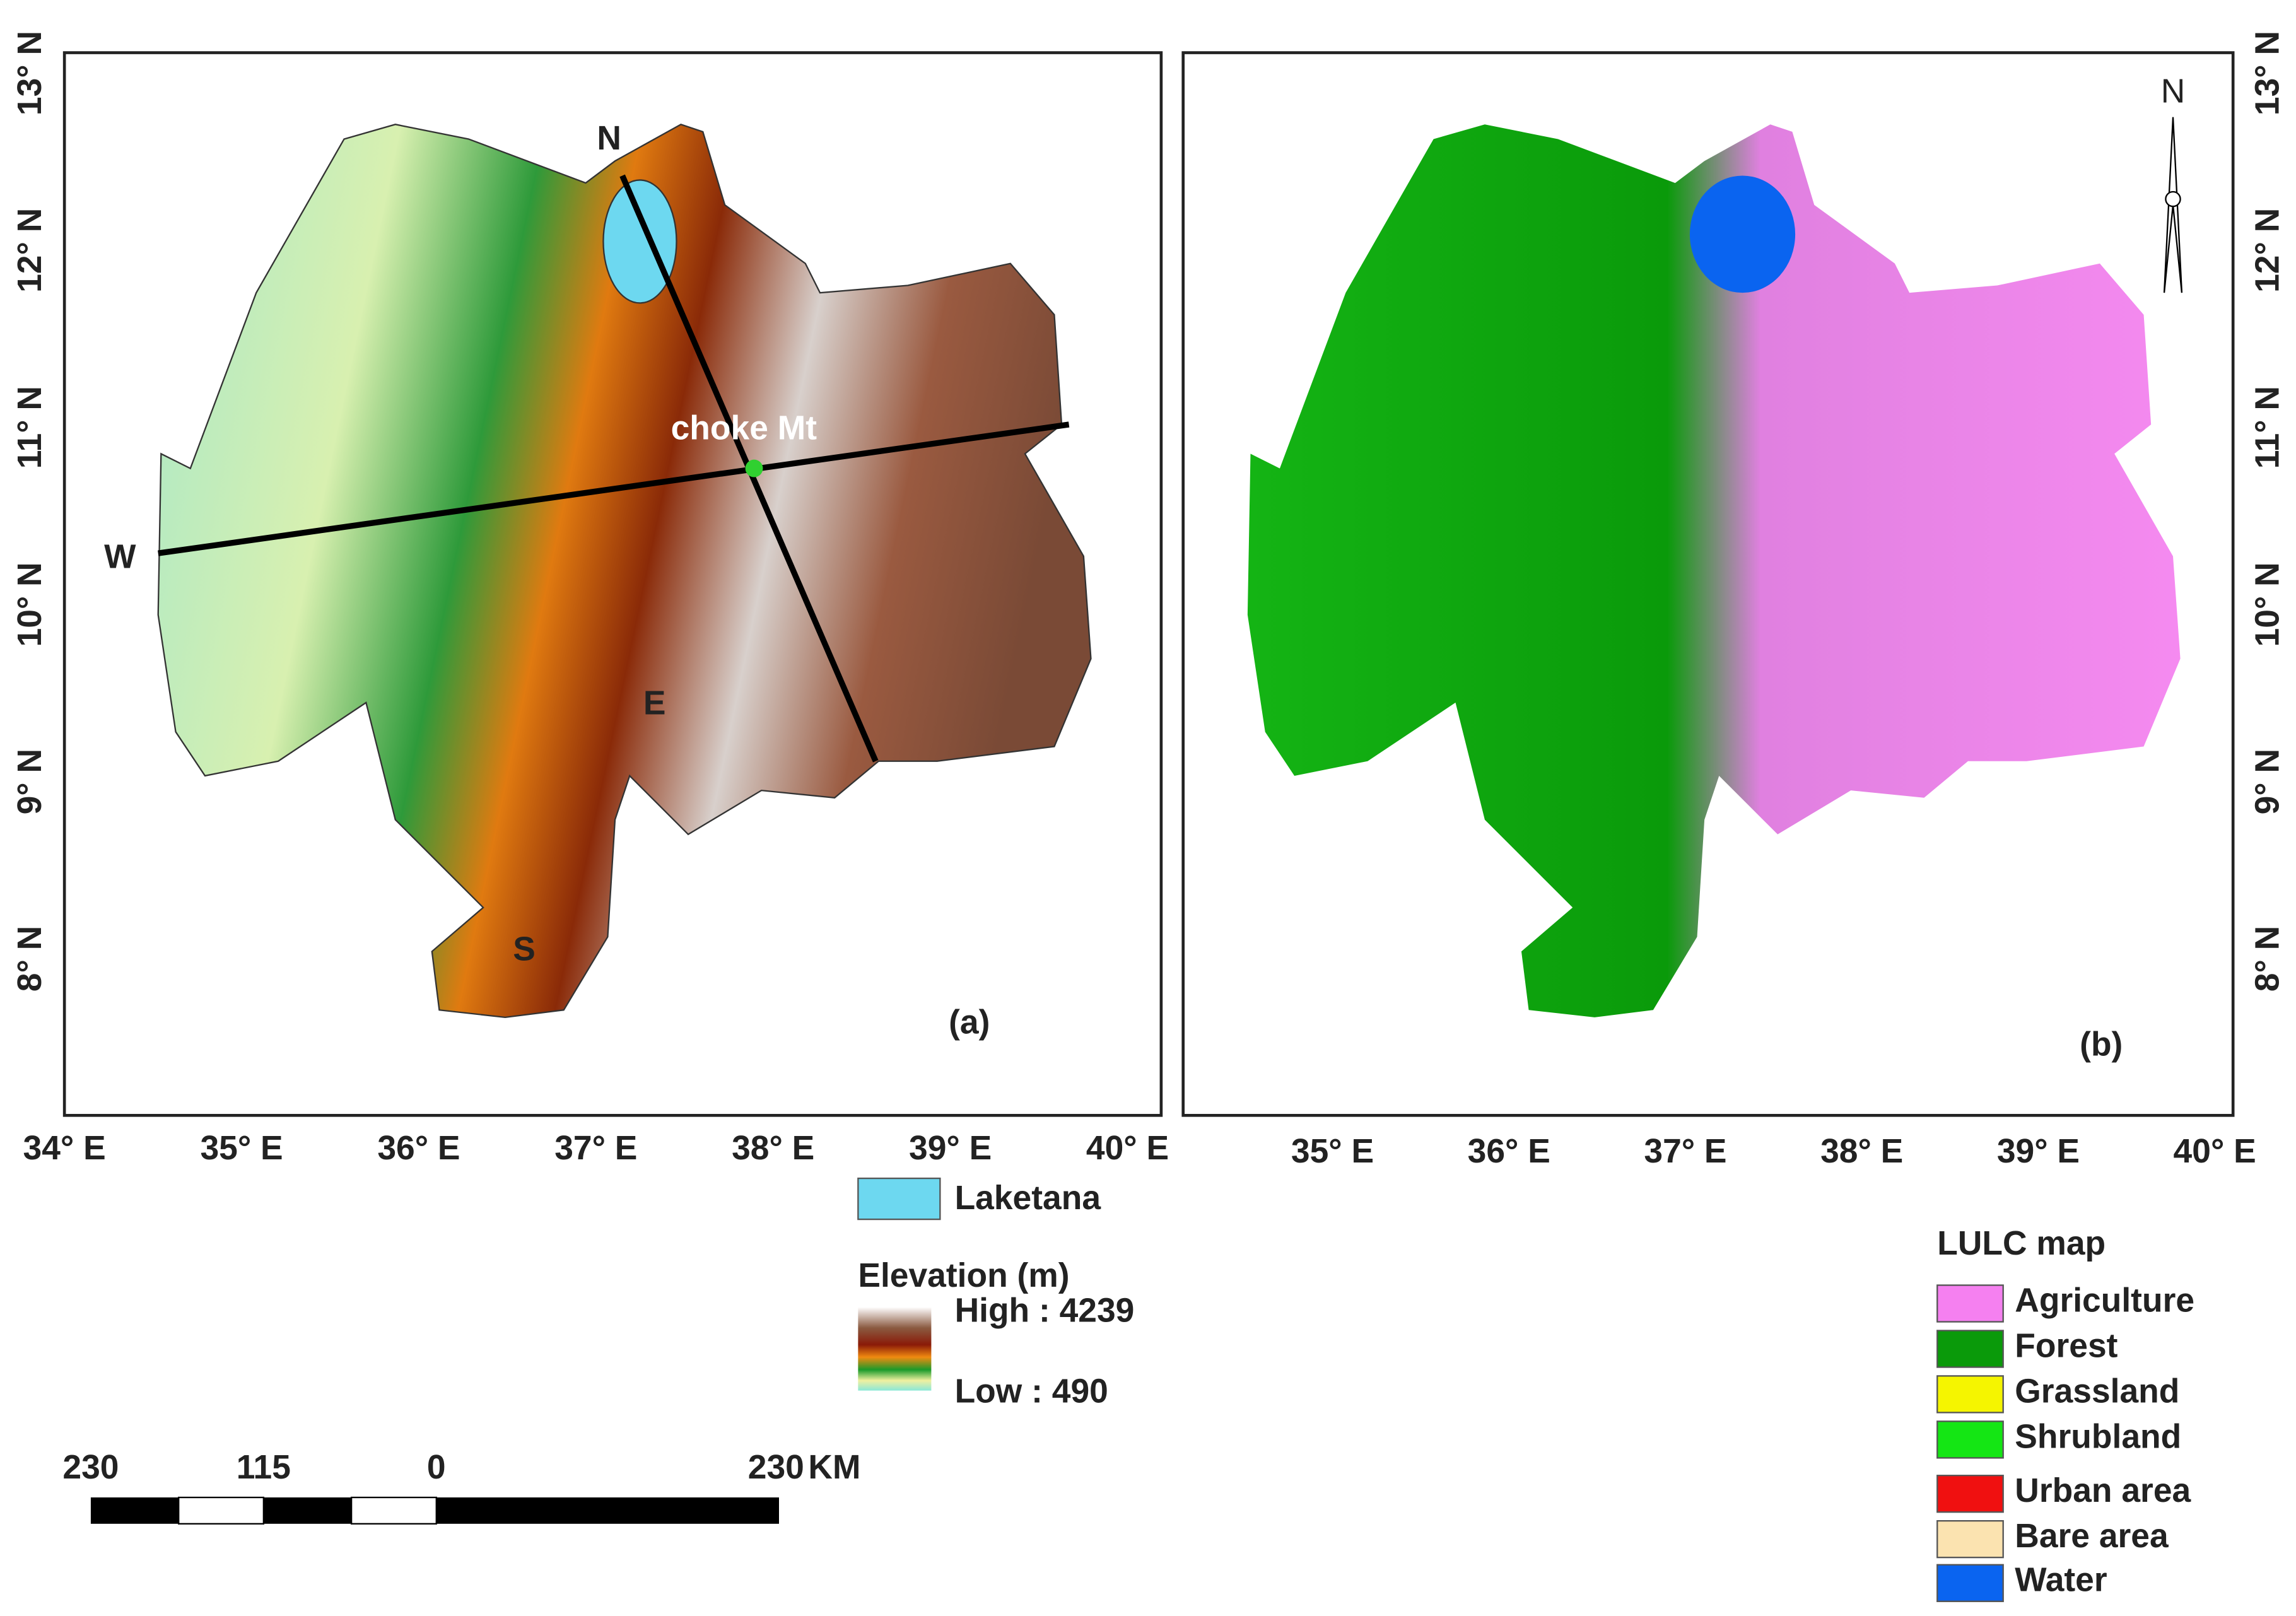  What do you see at coordinates (2098, 1437) in the screenshot?
I see `legend-label: Shrubland` at bounding box center [2098, 1437].